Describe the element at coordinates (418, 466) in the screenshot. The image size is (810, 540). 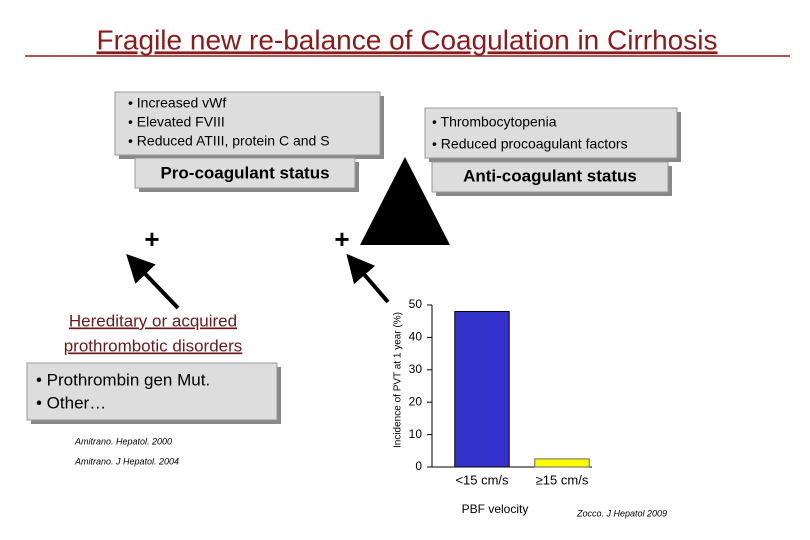
I see `y-tick-label: 0` at that location.